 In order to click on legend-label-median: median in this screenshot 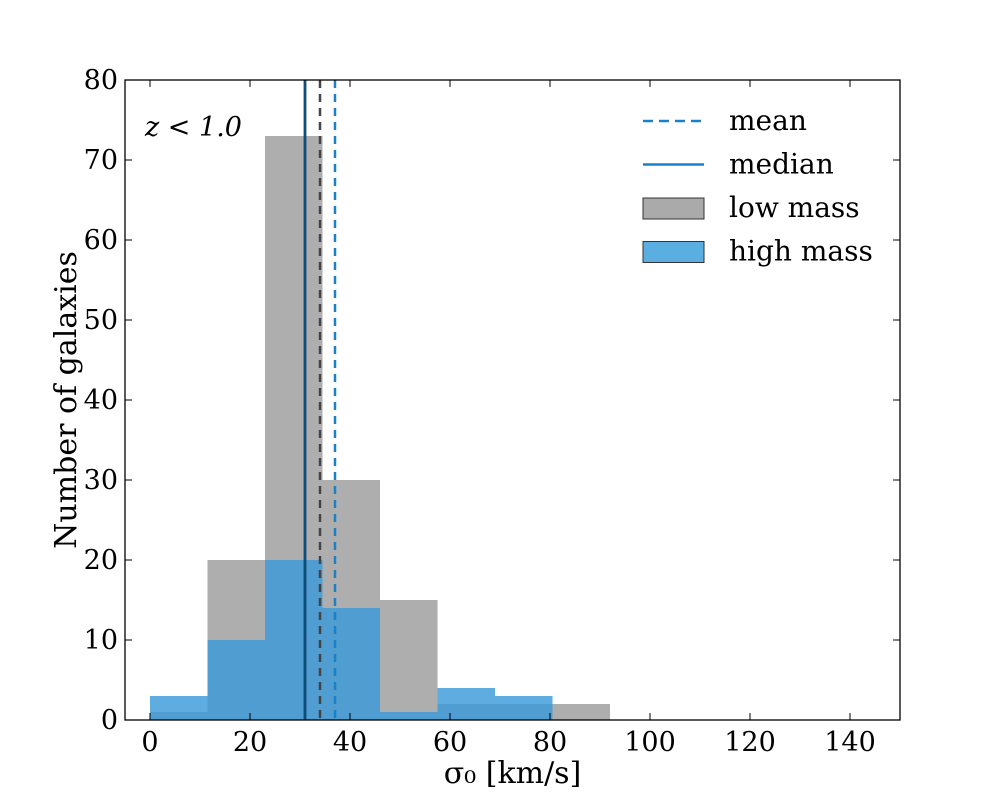, I will do `click(781, 164)`.